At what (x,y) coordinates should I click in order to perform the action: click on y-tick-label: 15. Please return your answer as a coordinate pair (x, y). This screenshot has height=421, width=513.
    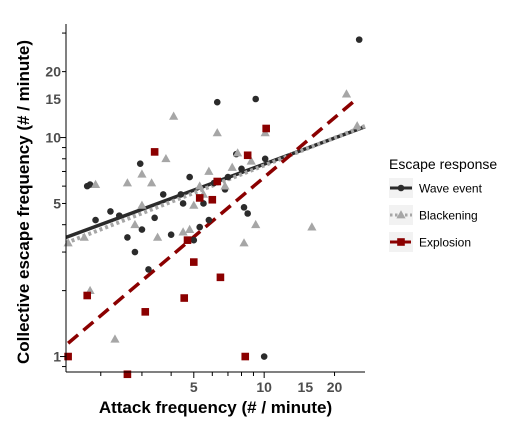
    Looking at the image, I should click on (53, 99).